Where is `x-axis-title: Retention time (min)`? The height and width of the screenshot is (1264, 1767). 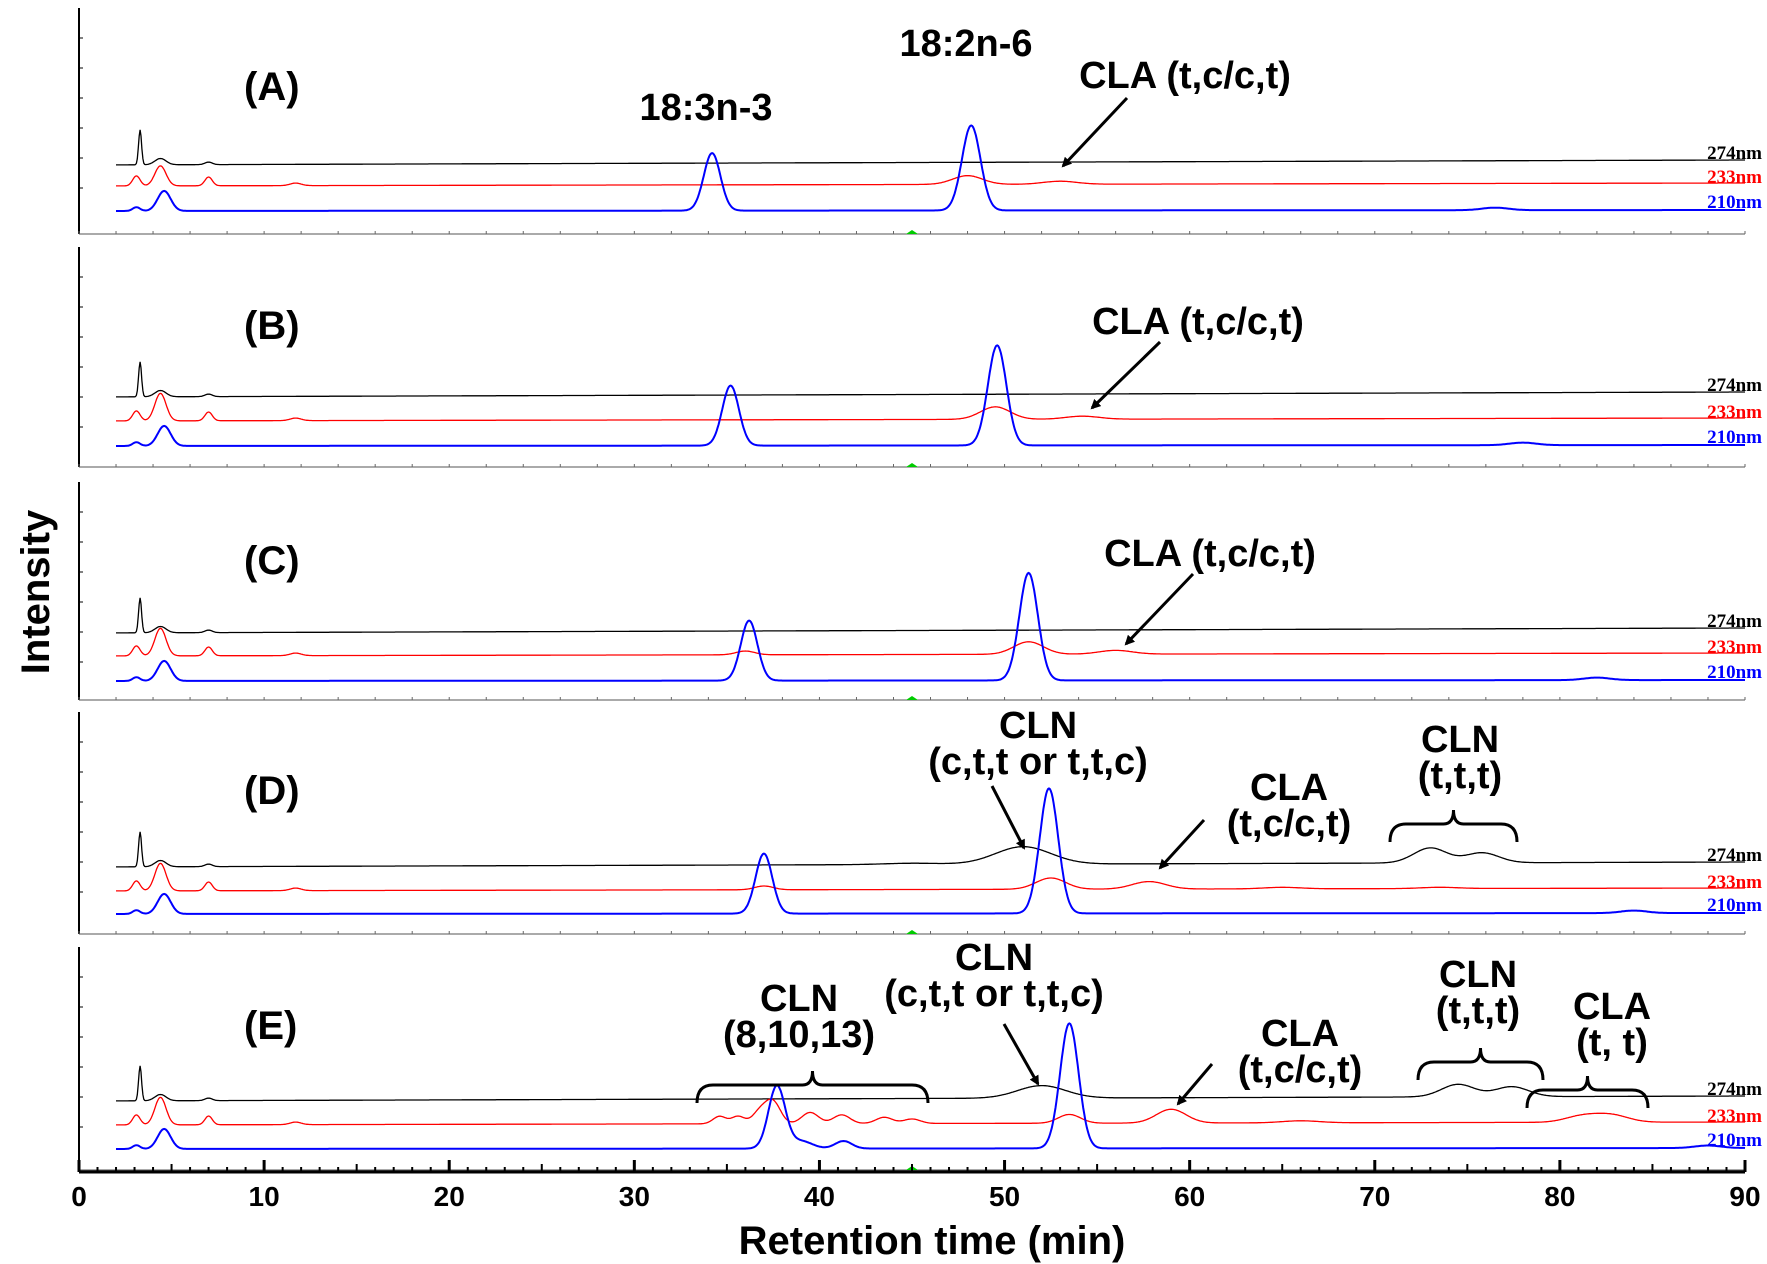
x-axis-title: Retention time (min) is located at coordinates (932, 1241).